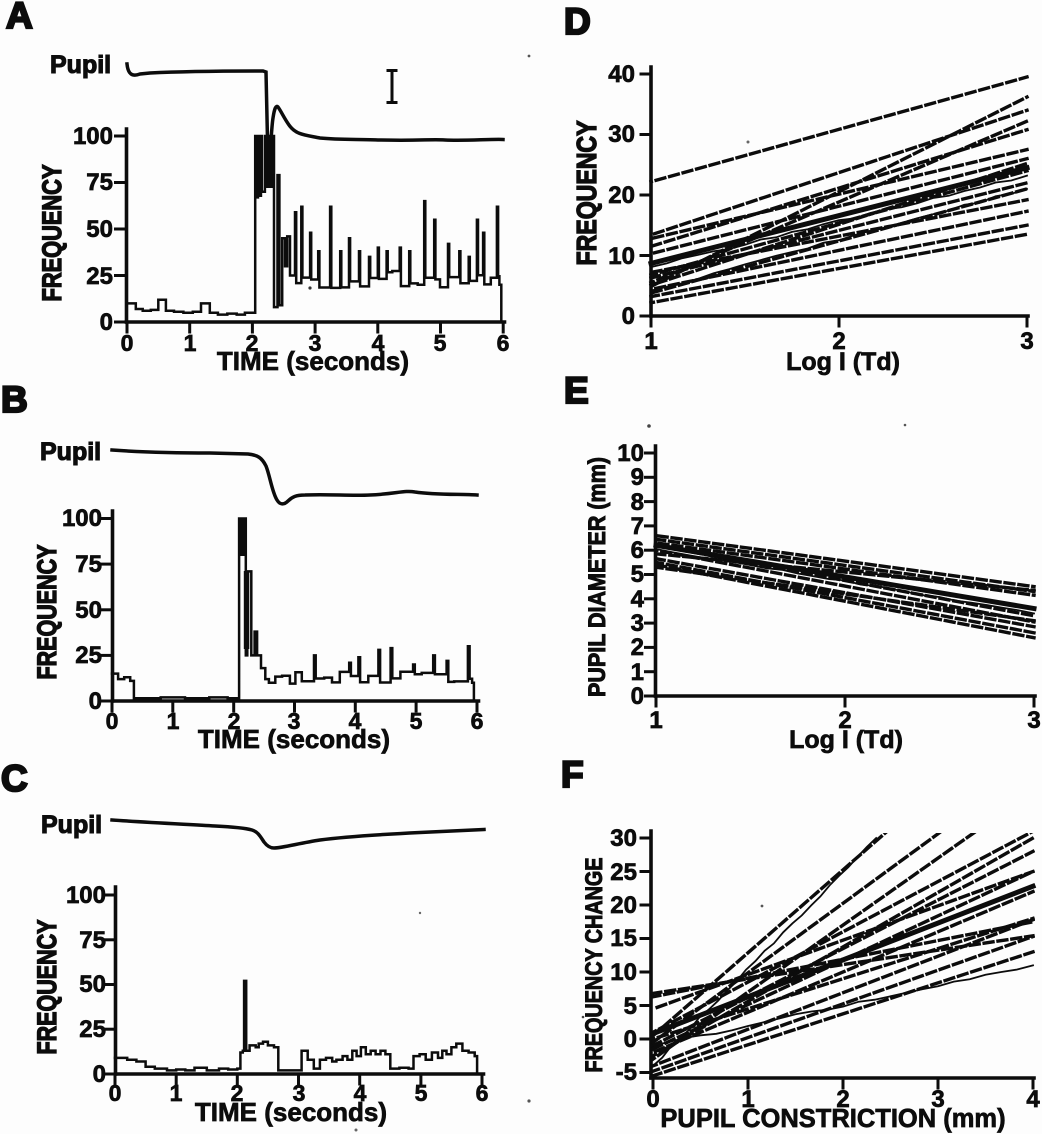 This screenshot has width=1042, height=1139. What do you see at coordinates (14, 399) in the screenshot?
I see `svg-text: B` at bounding box center [14, 399].